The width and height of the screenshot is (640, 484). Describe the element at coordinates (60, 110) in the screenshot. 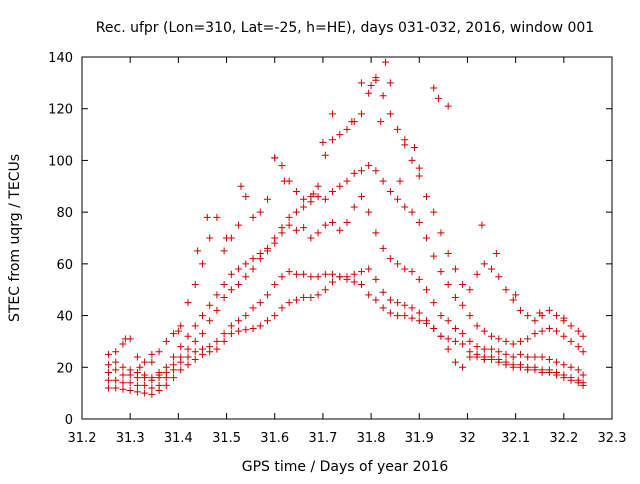

I see `y-tick-label: 120` at that location.